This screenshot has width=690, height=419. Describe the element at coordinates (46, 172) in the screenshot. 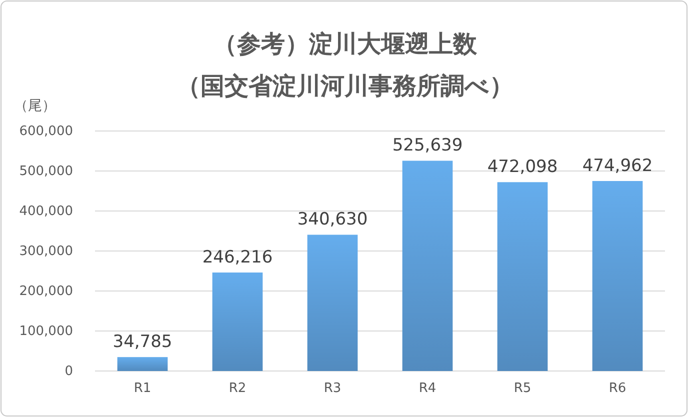

I see `y-tick-label: 500,000` at that location.